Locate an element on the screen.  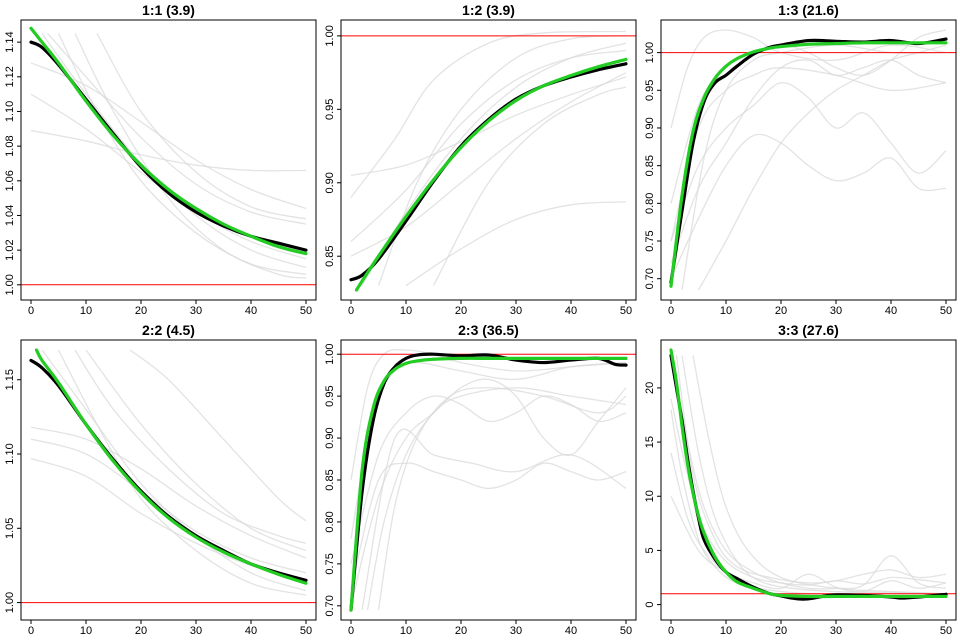
y-tick-label: 1.14 is located at coordinates (10, 41).